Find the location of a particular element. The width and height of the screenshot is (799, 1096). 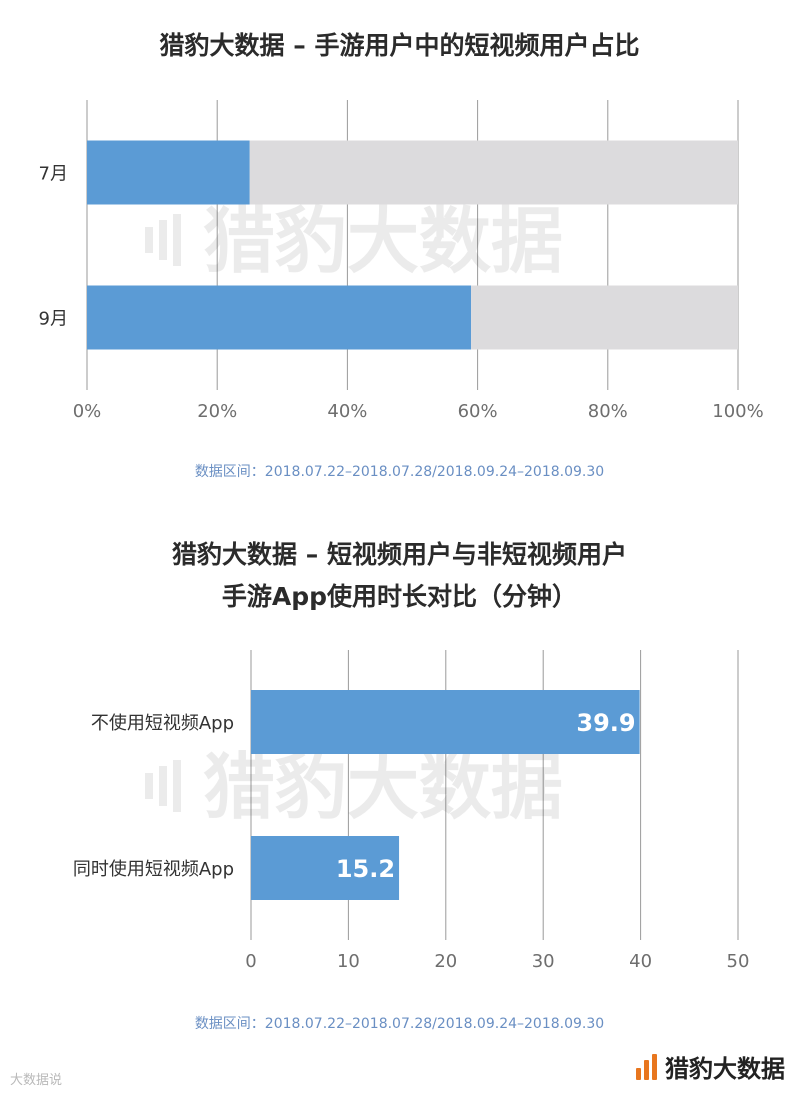

category-label-1: 同时使用短视频App is located at coordinates (153, 869).